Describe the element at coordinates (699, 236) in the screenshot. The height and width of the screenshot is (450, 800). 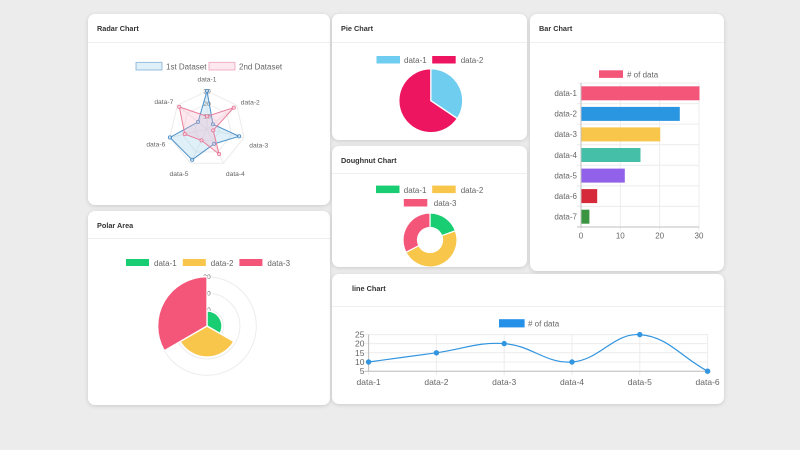
I see `svg-text: 30` at that location.